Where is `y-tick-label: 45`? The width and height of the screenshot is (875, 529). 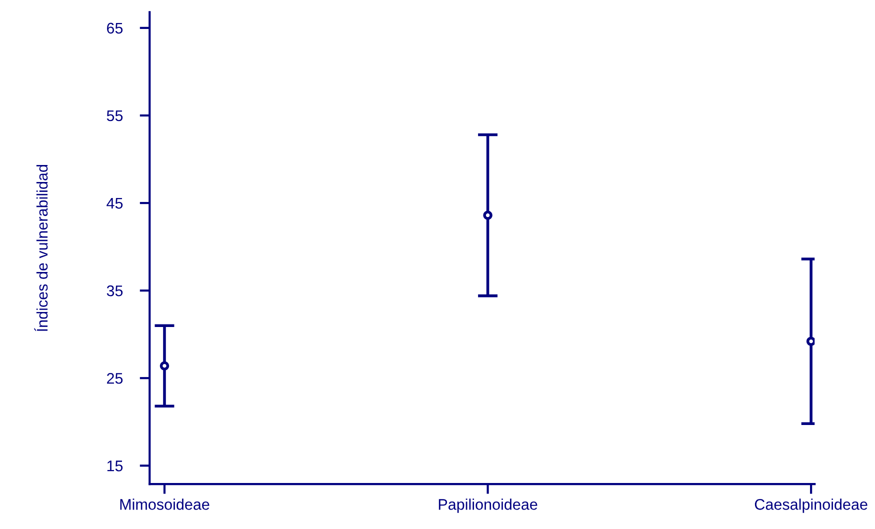 y-tick-label: 45 is located at coordinates (114, 203).